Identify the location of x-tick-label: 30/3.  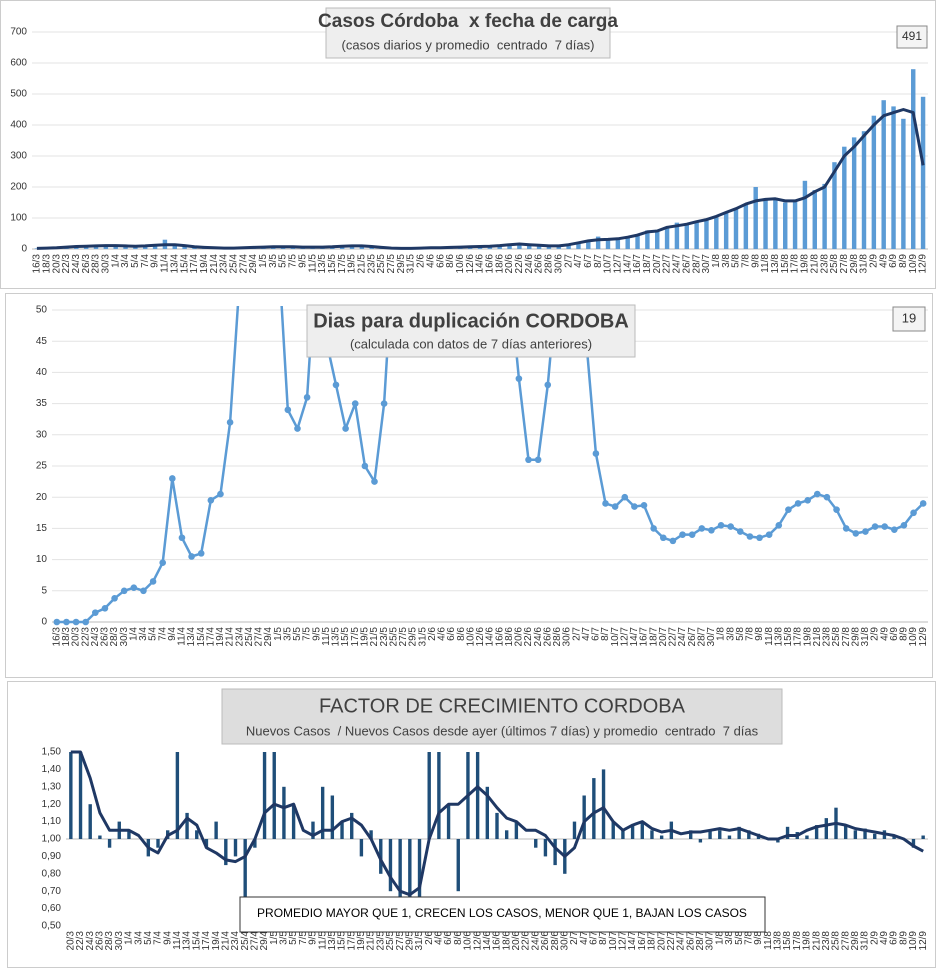
(105, 264).